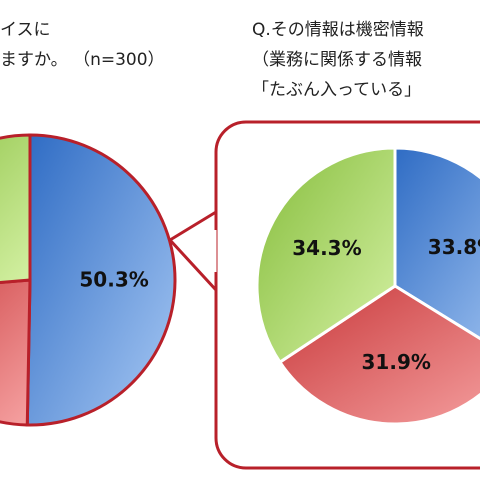 This screenshot has width=480, height=484. I want to click on title-line: イスに, so click(25, 30).